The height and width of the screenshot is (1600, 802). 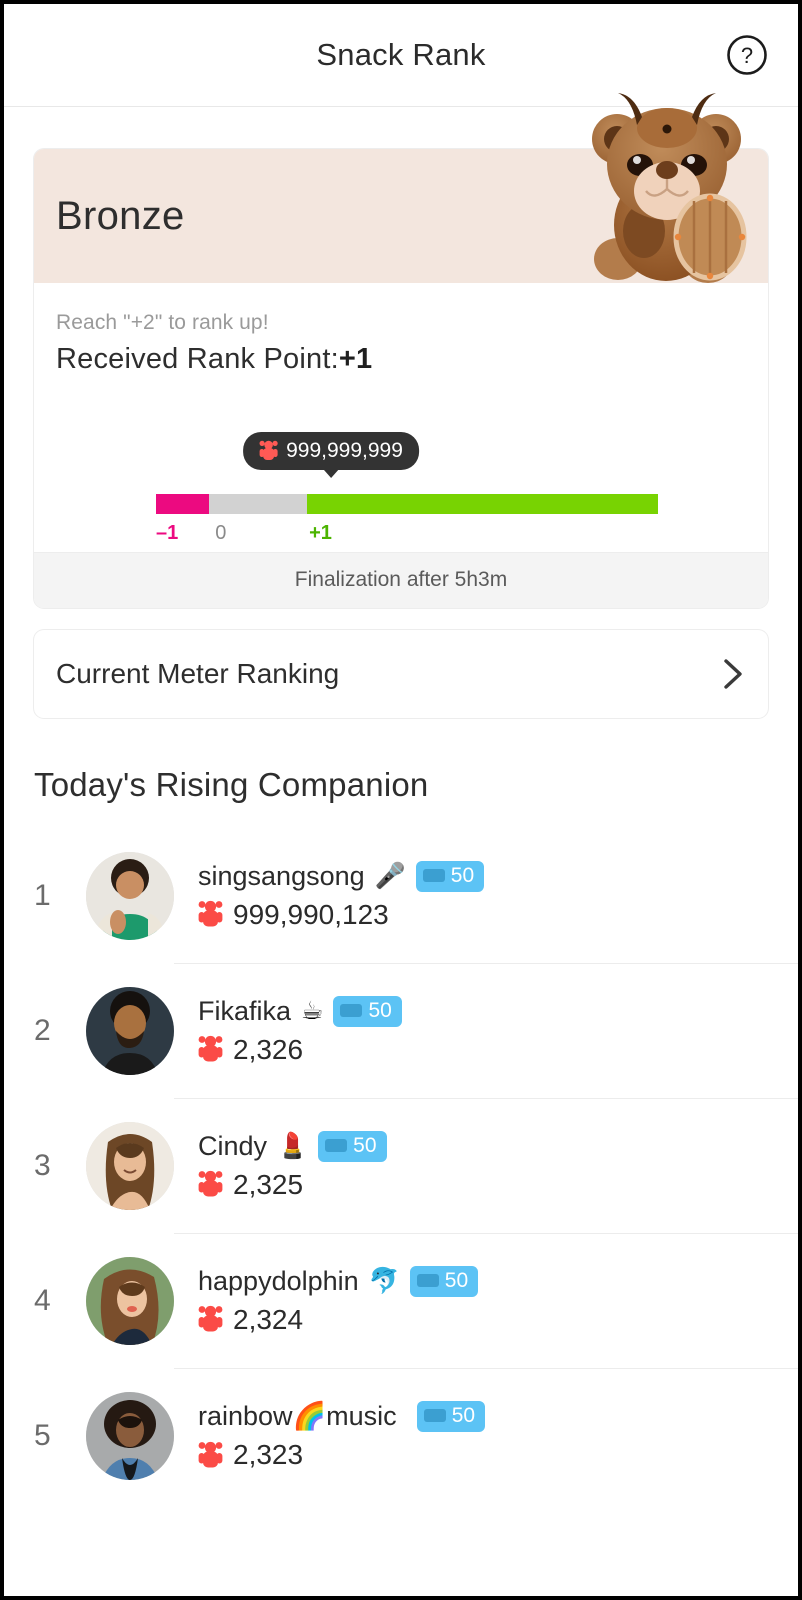 I want to click on meter-tooltip: 999,999,999, so click(x=331, y=451).